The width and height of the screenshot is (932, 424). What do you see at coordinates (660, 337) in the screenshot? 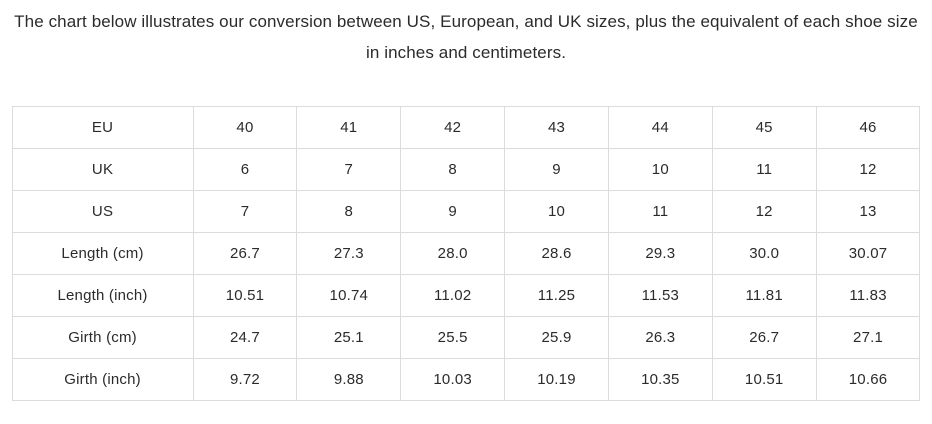
I see `table-cell: 26.3` at bounding box center [660, 337].